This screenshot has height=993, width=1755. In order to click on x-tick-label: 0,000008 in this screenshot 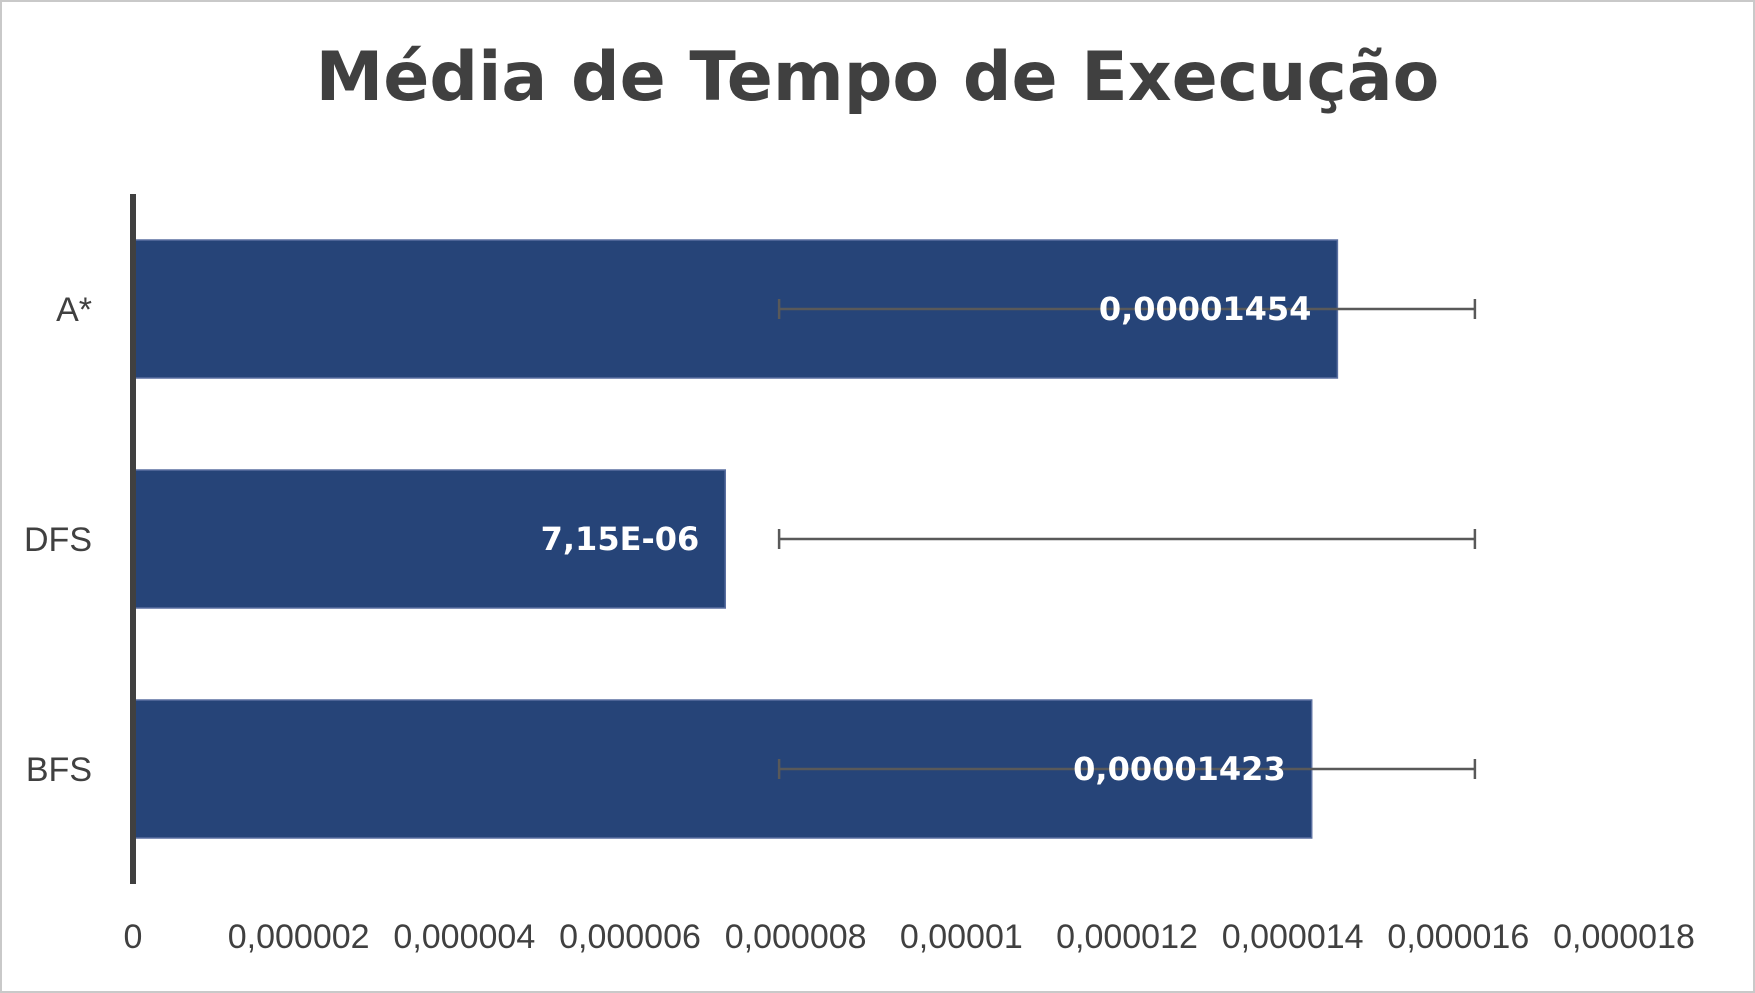, I will do `click(796, 937)`.